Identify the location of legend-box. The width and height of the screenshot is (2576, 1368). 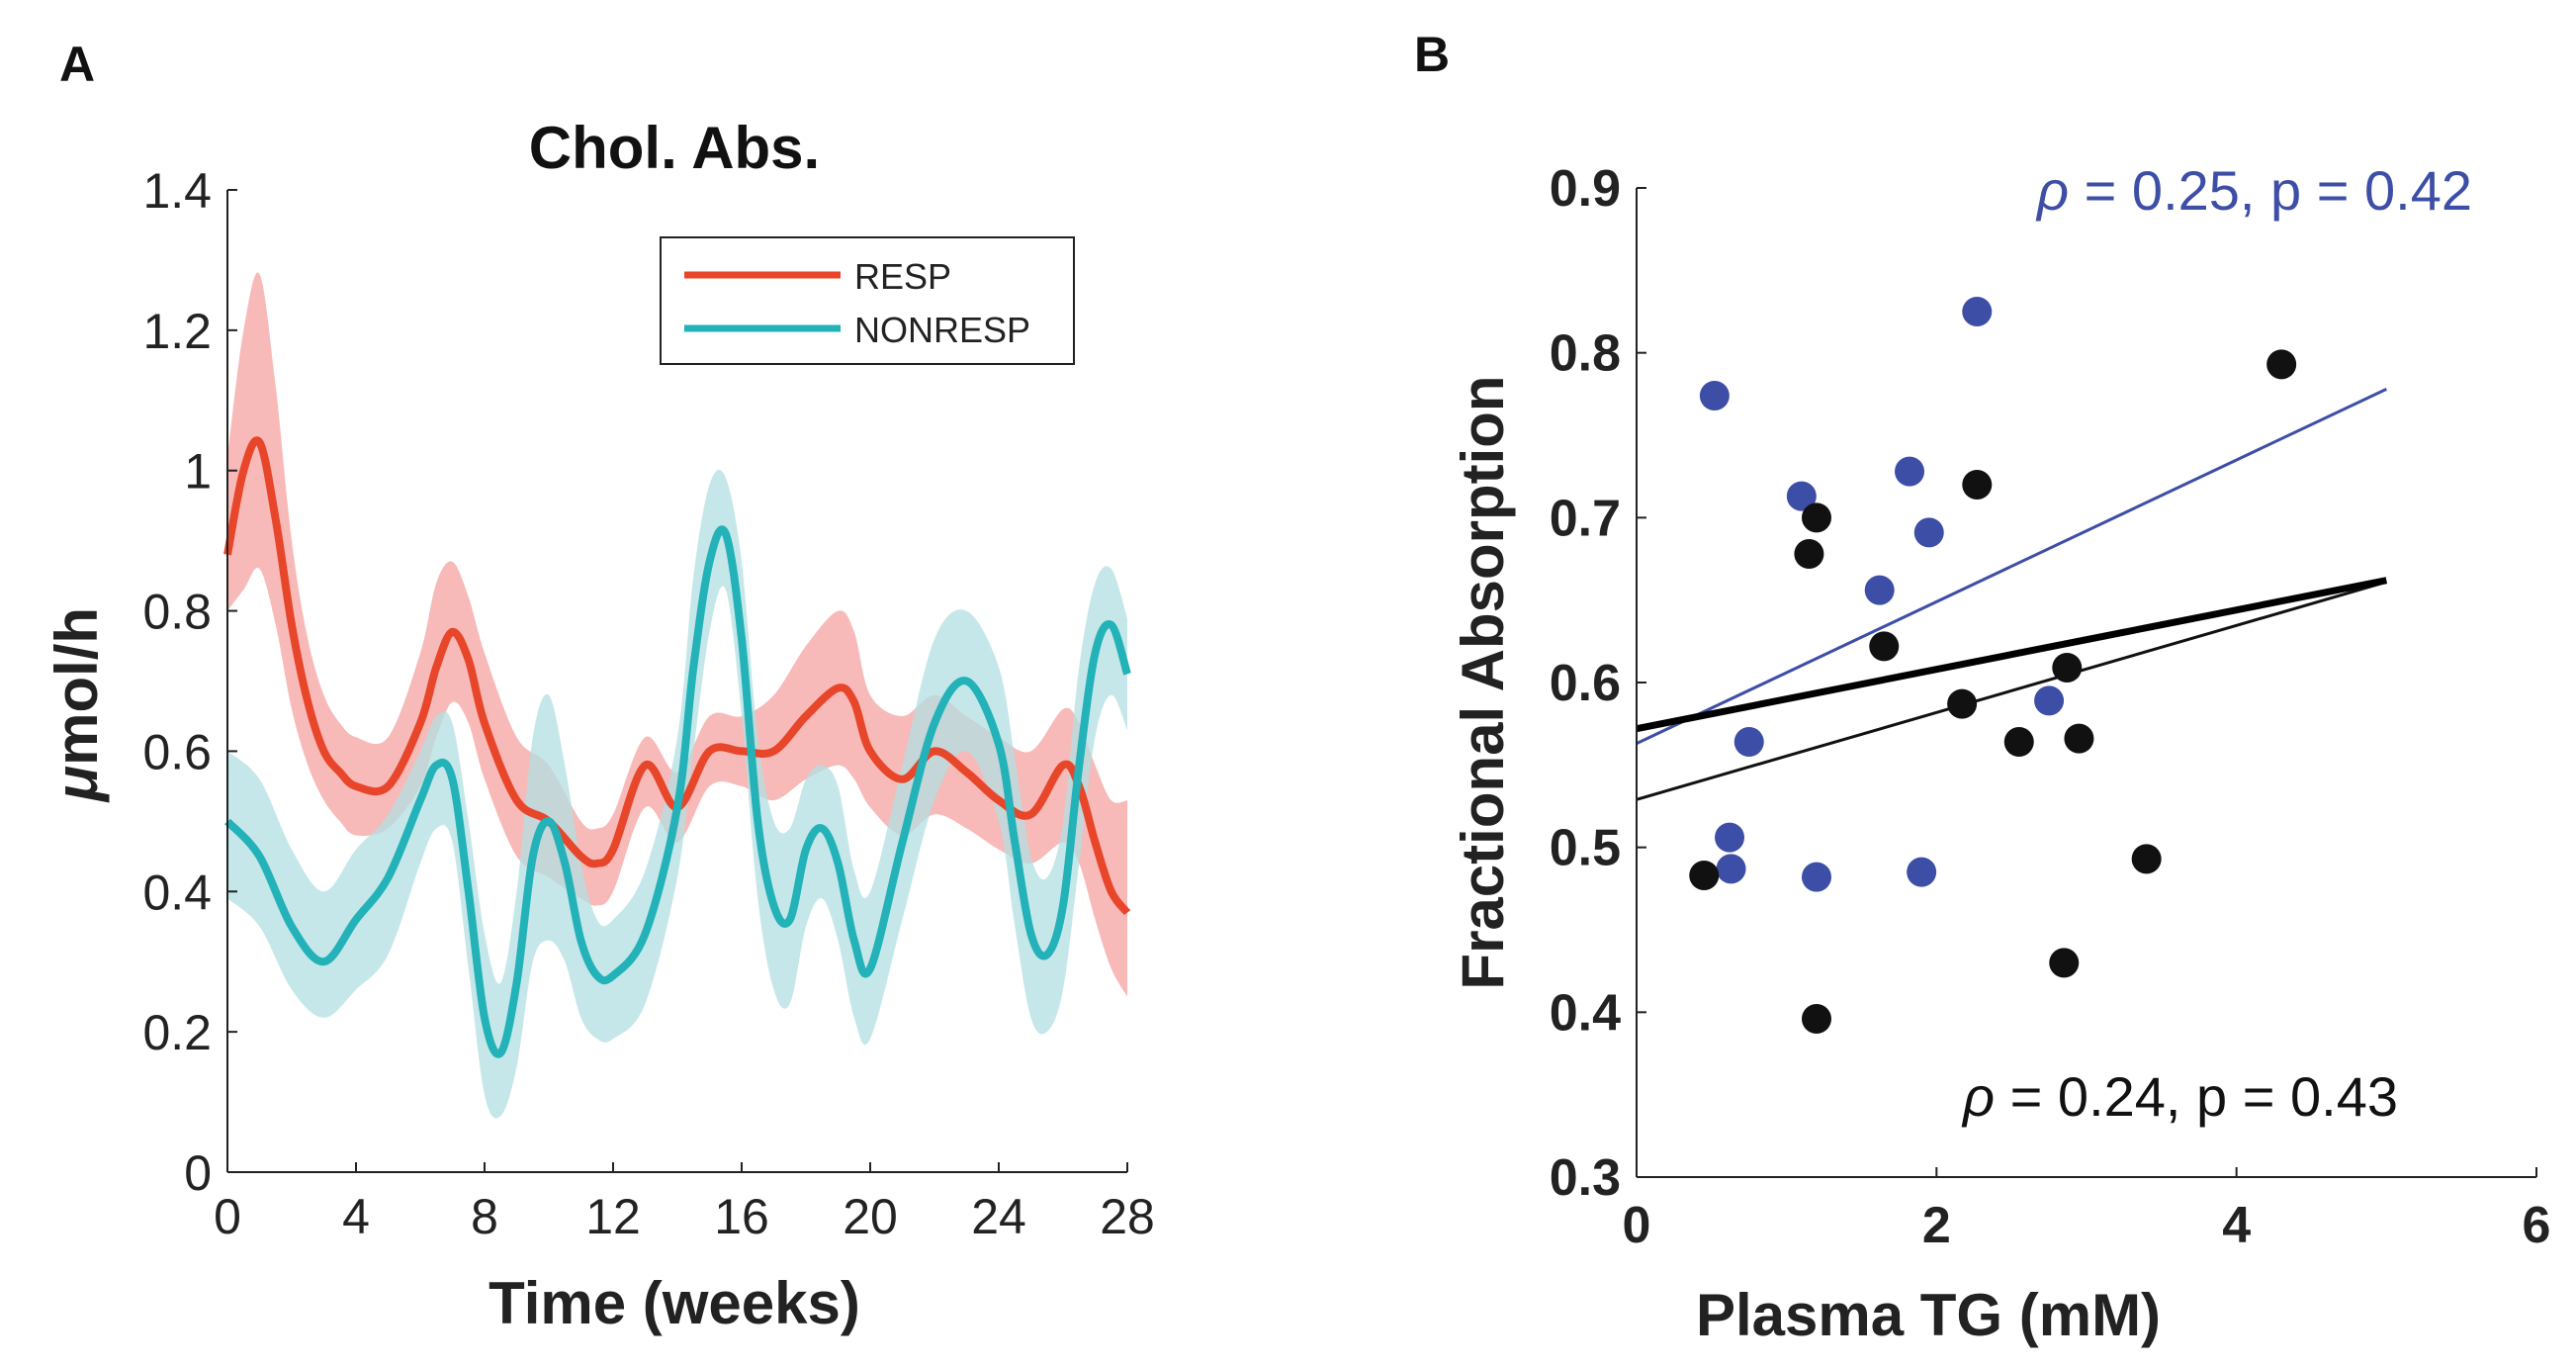
(867, 300).